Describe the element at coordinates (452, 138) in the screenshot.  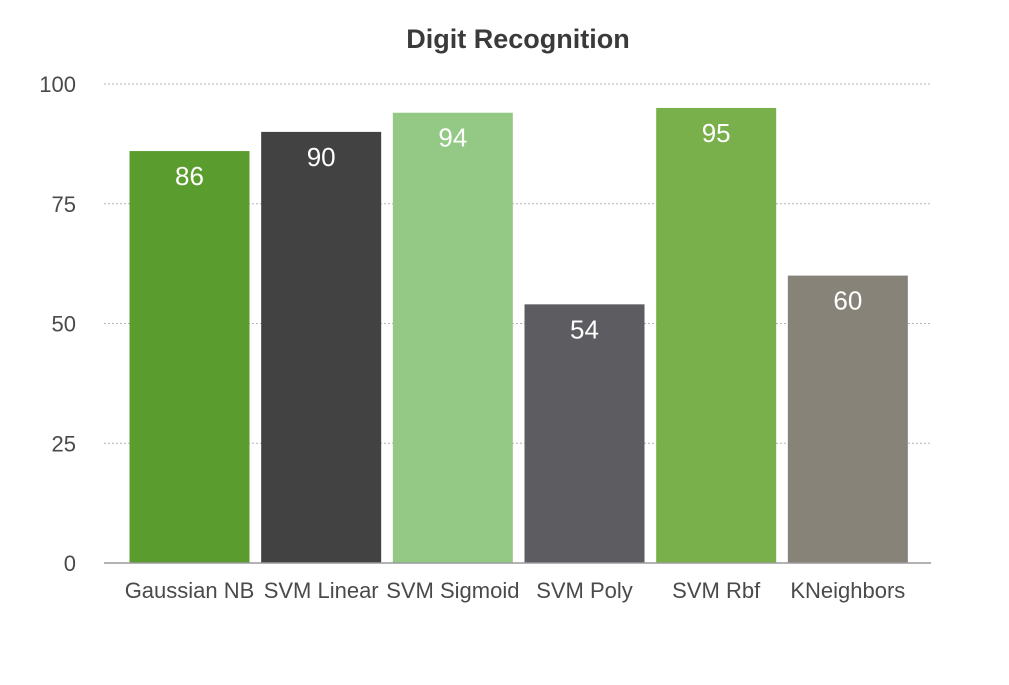
I see `data-label: 94` at that location.